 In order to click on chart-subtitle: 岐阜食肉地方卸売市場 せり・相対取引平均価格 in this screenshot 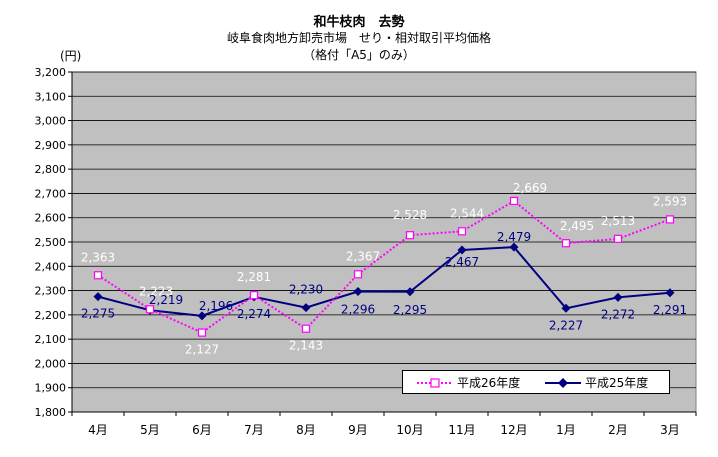, I will do `click(358, 38)`.